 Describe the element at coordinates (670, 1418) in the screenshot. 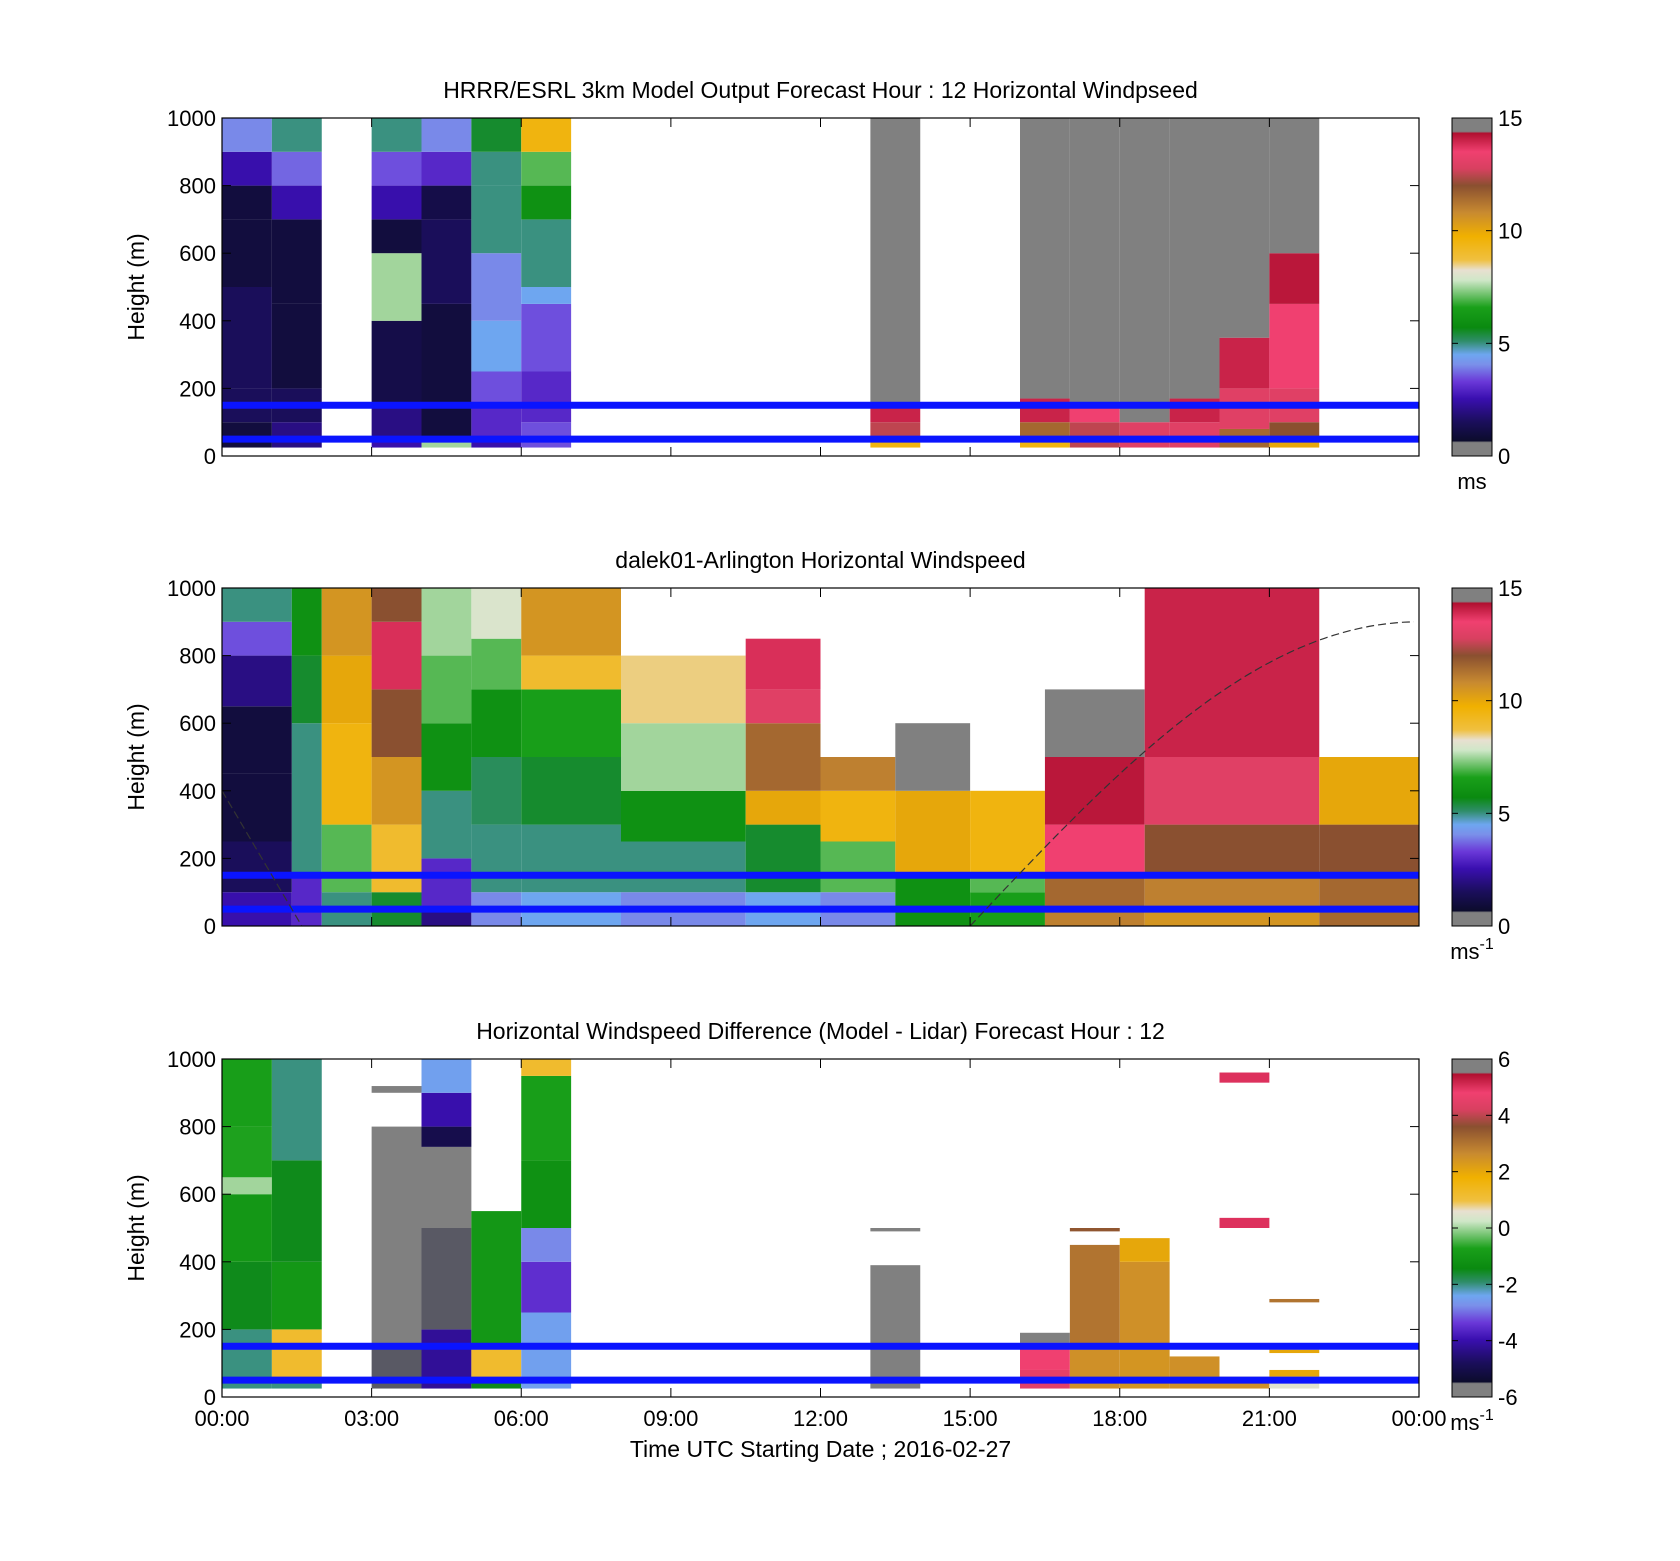

I see `x-tick-label: 09:00` at that location.